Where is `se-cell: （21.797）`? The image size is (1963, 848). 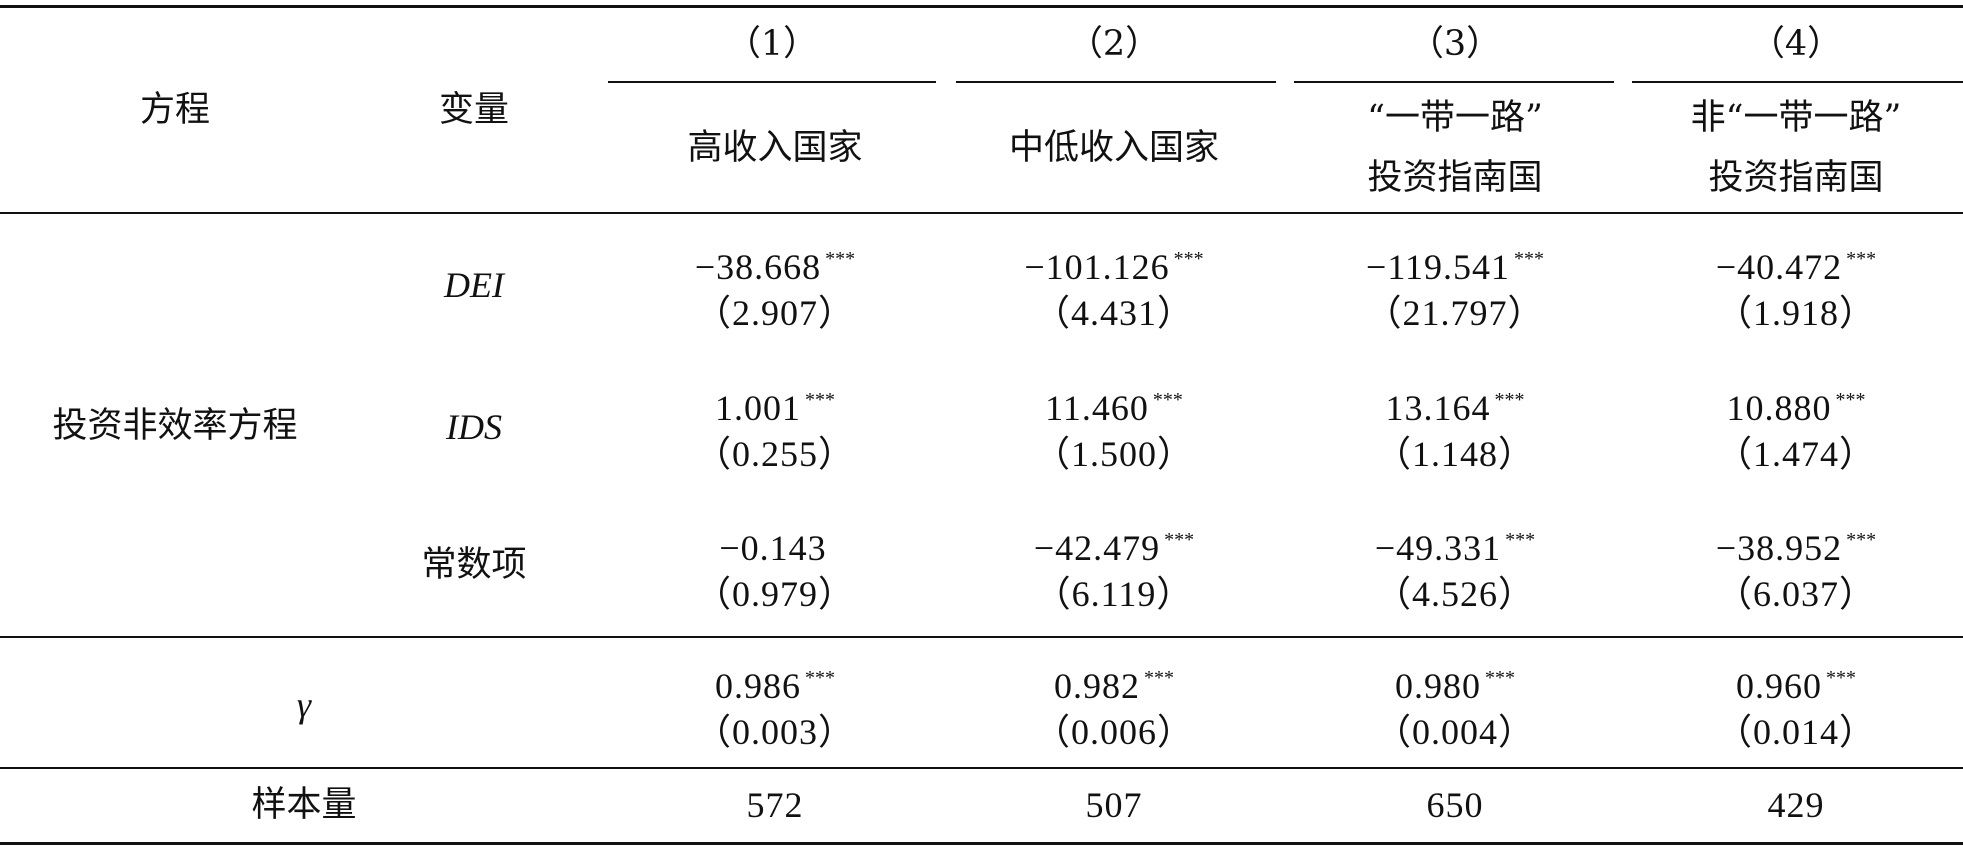 se-cell: （21.797） is located at coordinates (1455, 313).